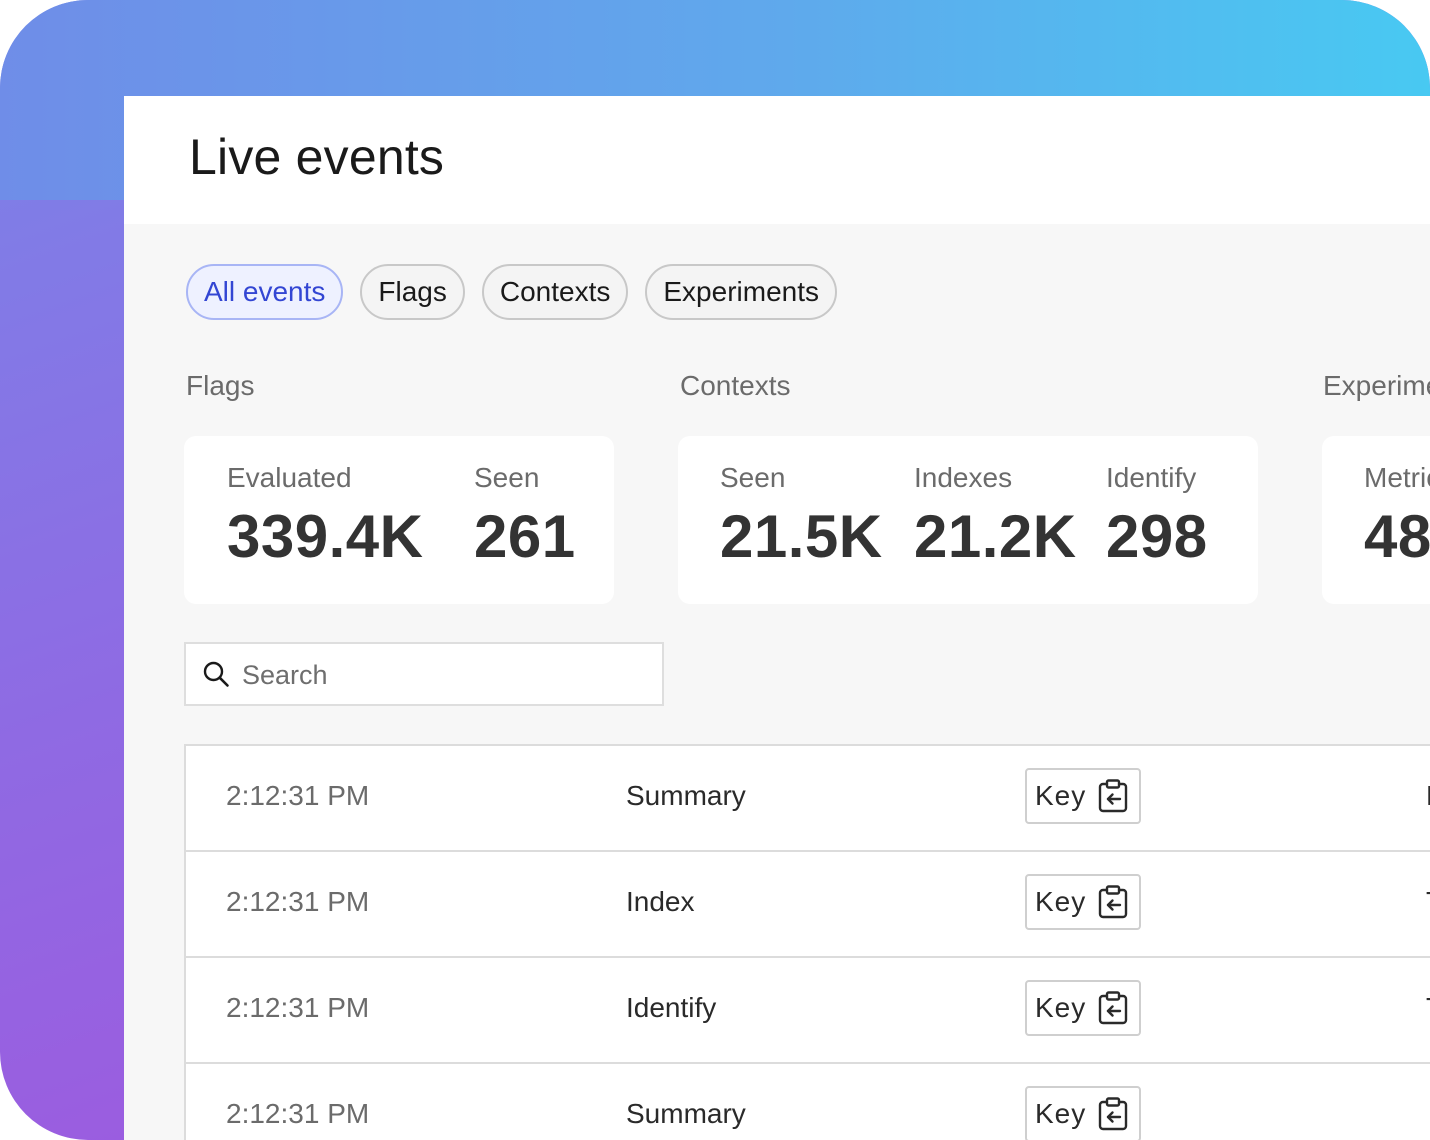 The image size is (1430, 1140). Describe the element at coordinates (995, 536) in the screenshot. I see `metric-value: 21.2K` at that location.